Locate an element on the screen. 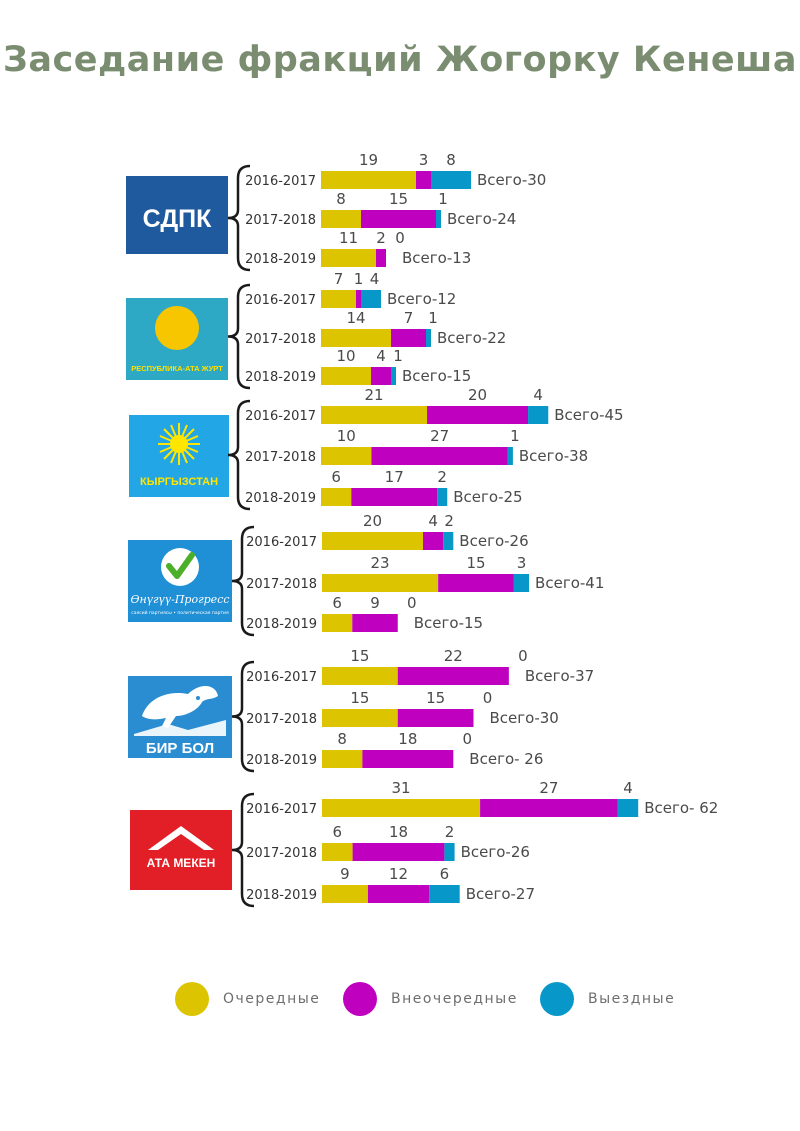 The width and height of the screenshot is (800, 1131). total-label: Всего-27 is located at coordinates (500, 894).